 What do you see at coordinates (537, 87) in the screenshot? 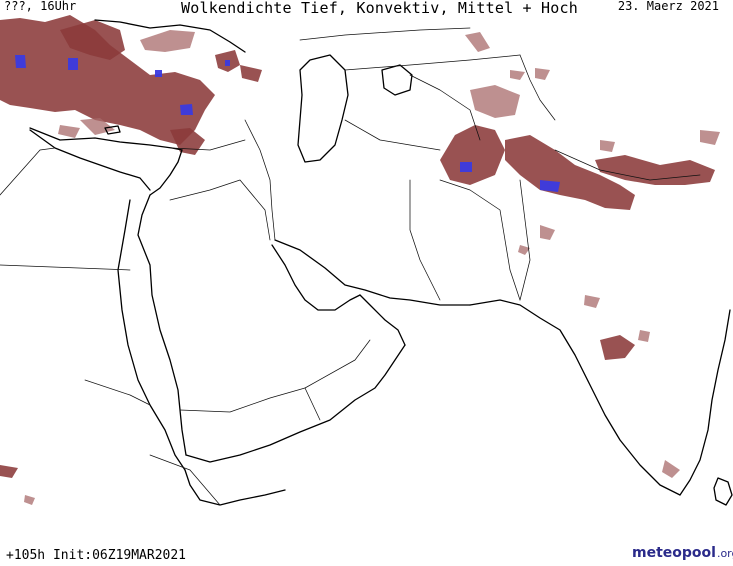
I see `border-kazakh-china` at bounding box center [537, 87].